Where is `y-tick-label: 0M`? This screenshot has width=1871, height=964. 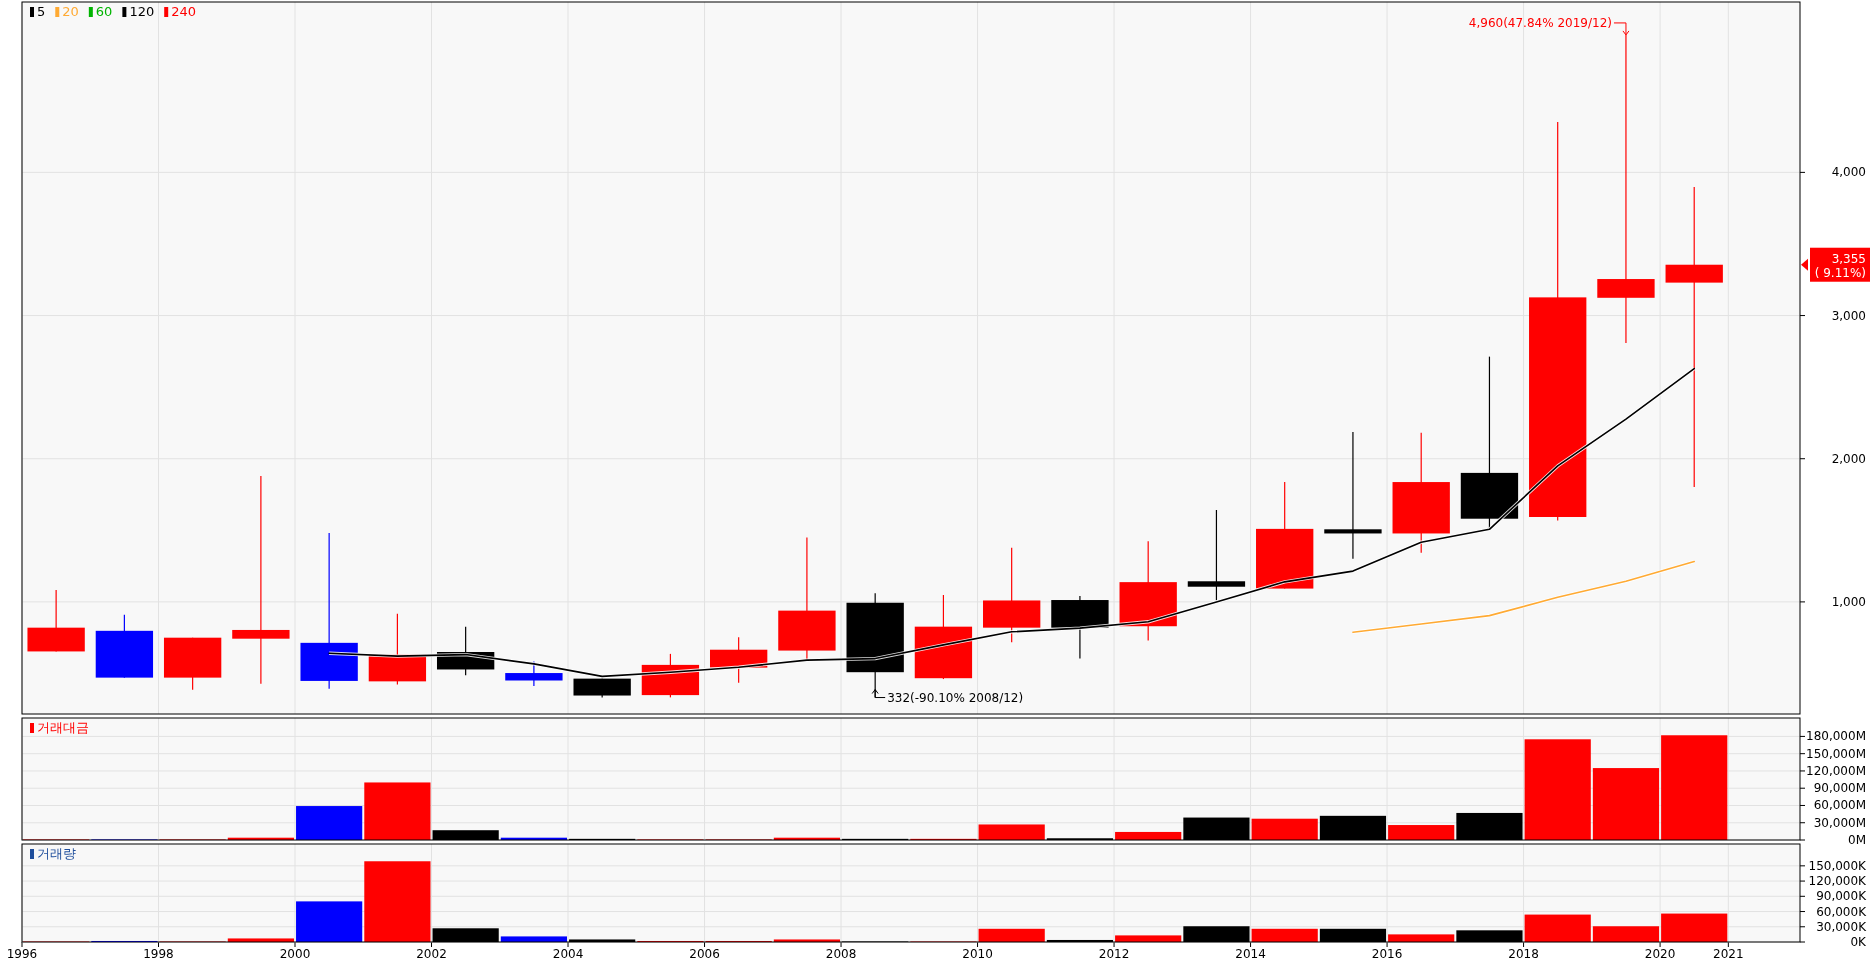
y-tick-label: 0M is located at coordinates (1857, 840).